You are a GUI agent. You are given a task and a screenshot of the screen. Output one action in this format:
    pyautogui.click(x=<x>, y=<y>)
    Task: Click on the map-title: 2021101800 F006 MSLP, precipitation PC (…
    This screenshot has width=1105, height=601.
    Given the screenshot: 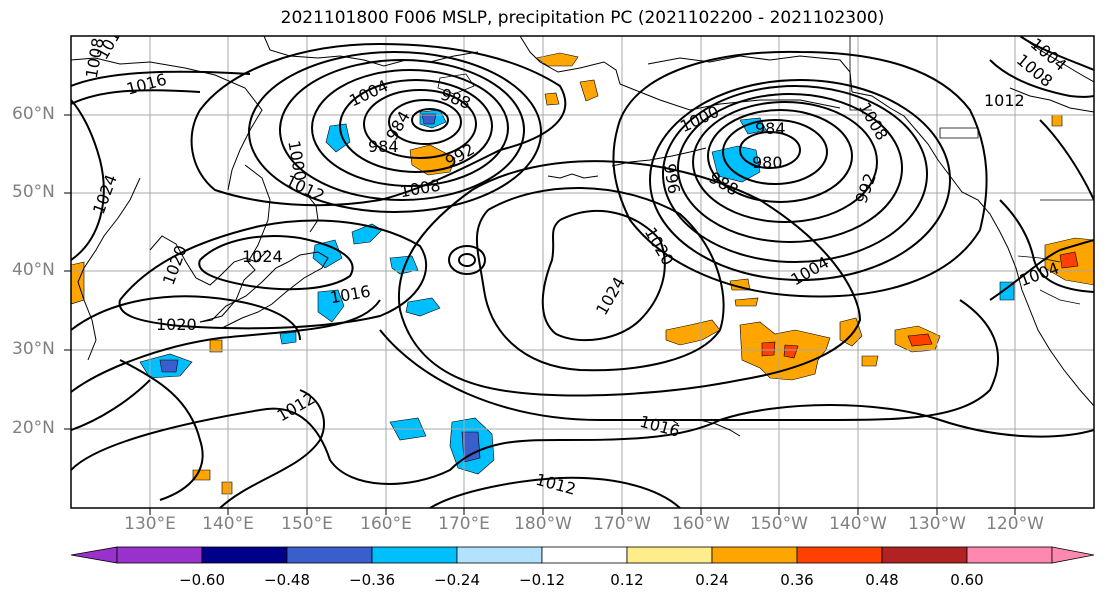 What is the action you would take?
    pyautogui.click(x=582, y=18)
    